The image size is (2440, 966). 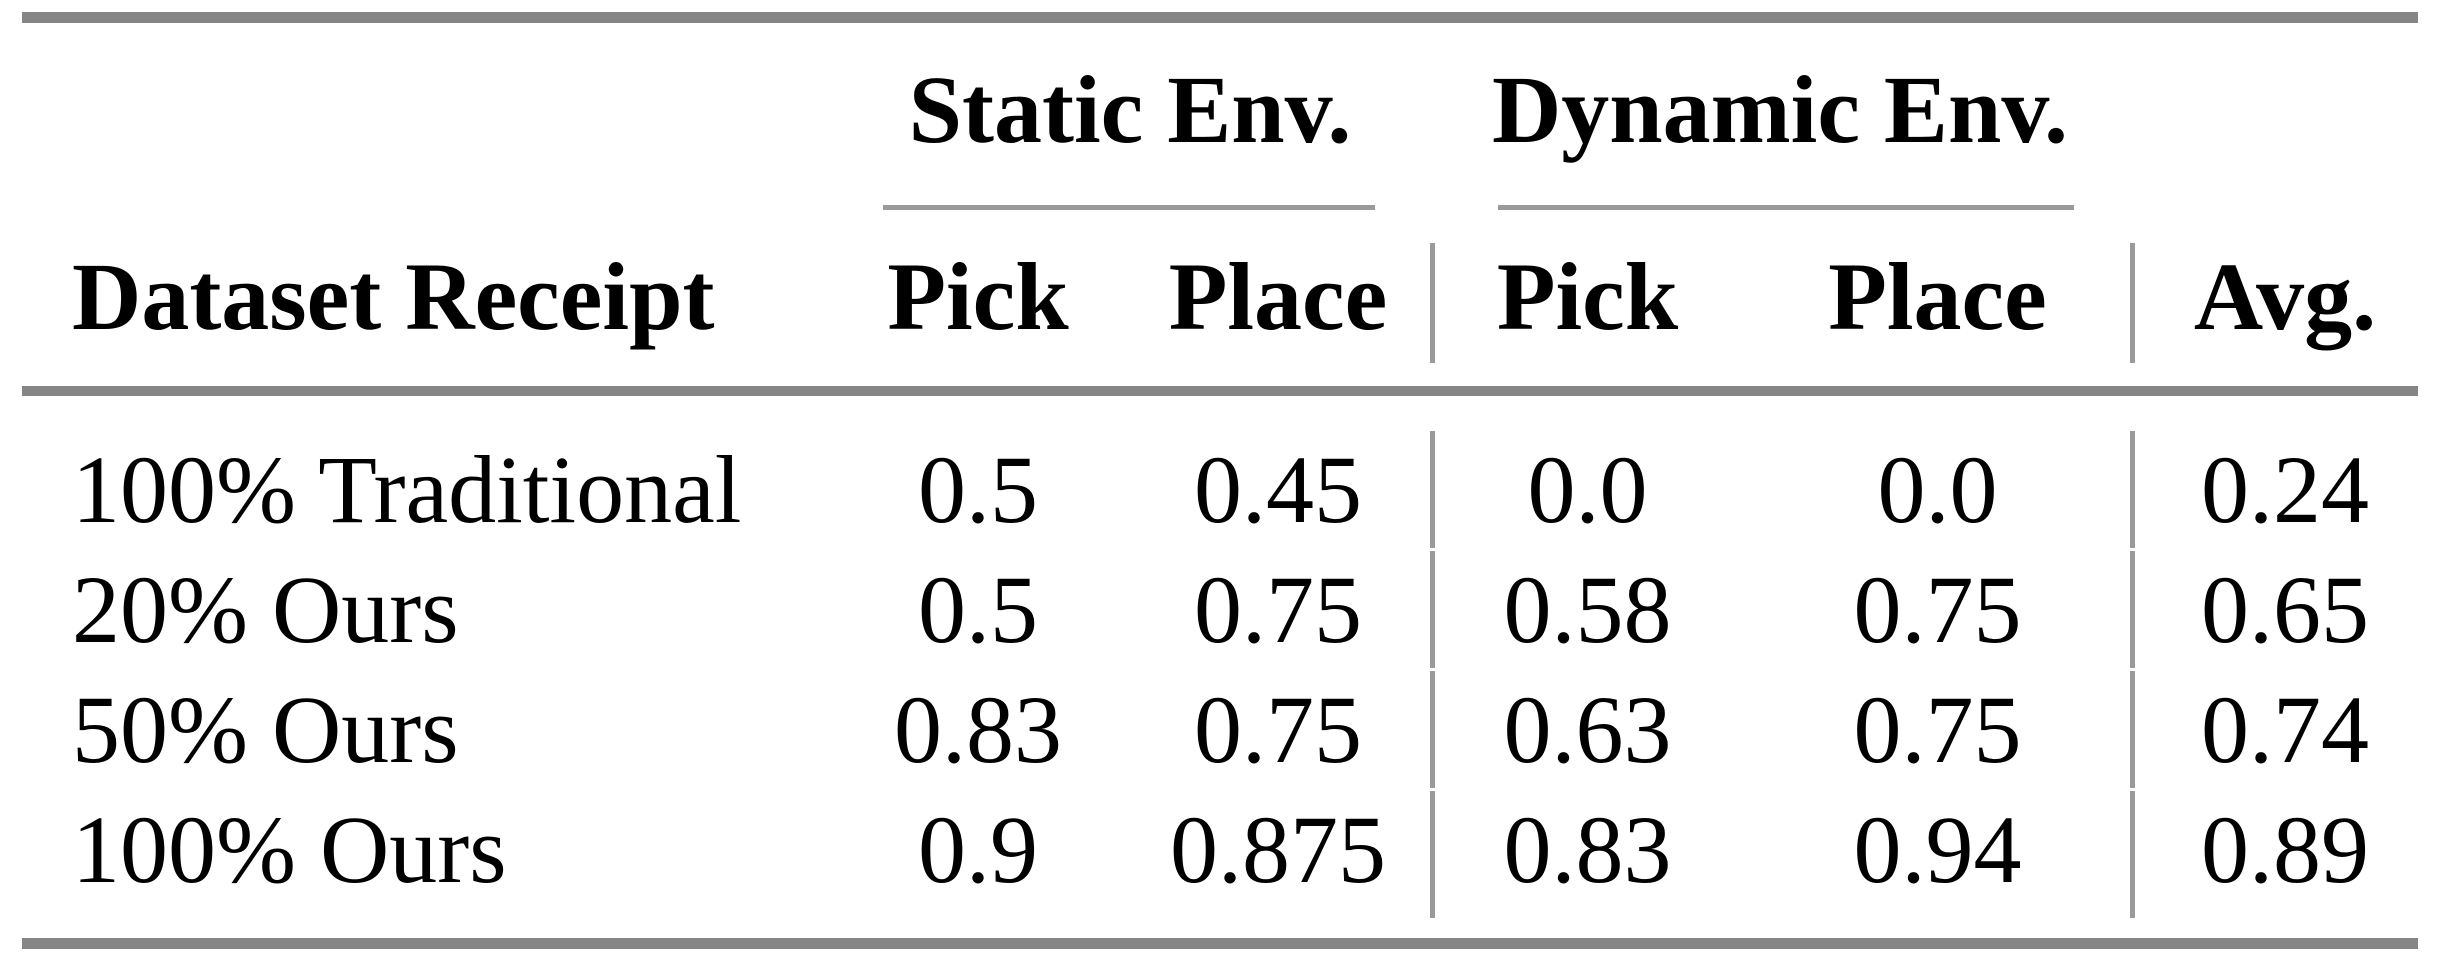 I want to click on cell-dynamic-place: 0.0, so click(x=1937, y=489).